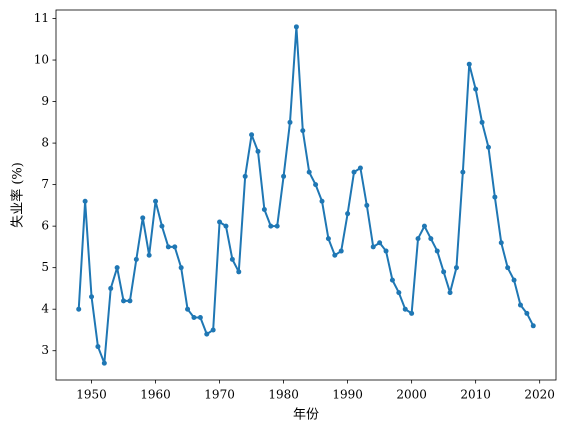 This screenshot has width=561, height=433. I want to click on y-tick-label: 8, so click(45, 143).